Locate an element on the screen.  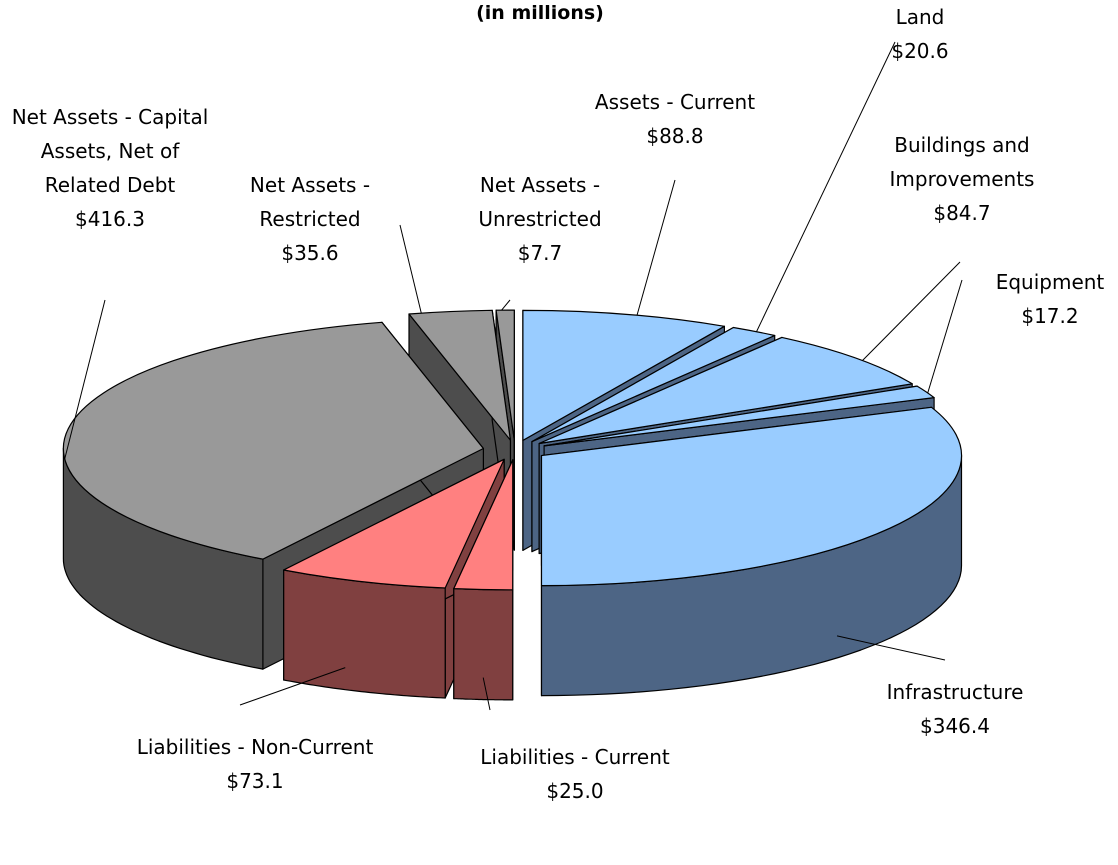
chart-subtitle: (in millions) is located at coordinates (540, 13).